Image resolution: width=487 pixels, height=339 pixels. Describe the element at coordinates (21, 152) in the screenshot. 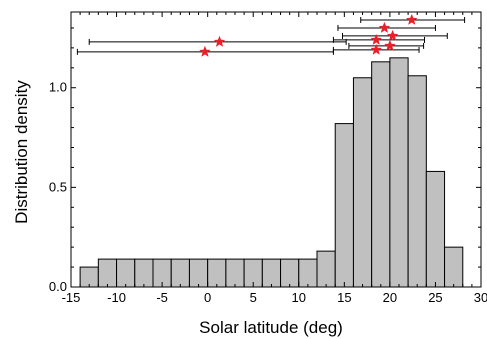

I see `y-axis-label: Distribution density` at that location.